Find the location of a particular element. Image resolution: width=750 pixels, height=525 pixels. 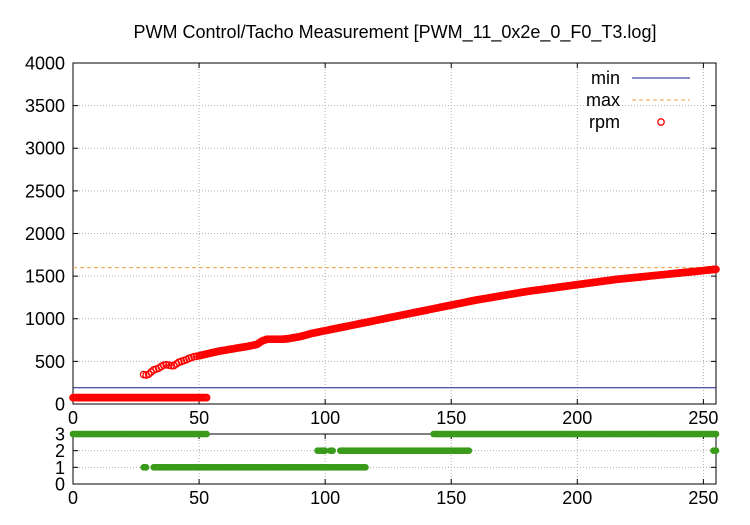

legend-item-rpm-swatch is located at coordinates (661, 122).